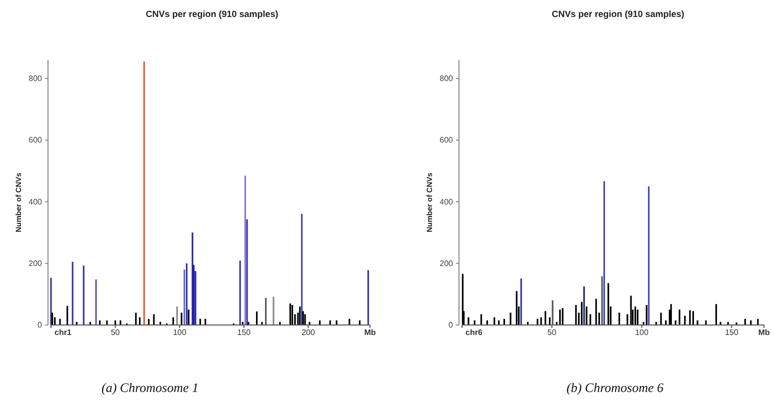 Image resolution: width=774 pixels, height=418 pixels. Describe the element at coordinates (309, 332) in the screenshot. I see `x-tick-label: 200` at that location.